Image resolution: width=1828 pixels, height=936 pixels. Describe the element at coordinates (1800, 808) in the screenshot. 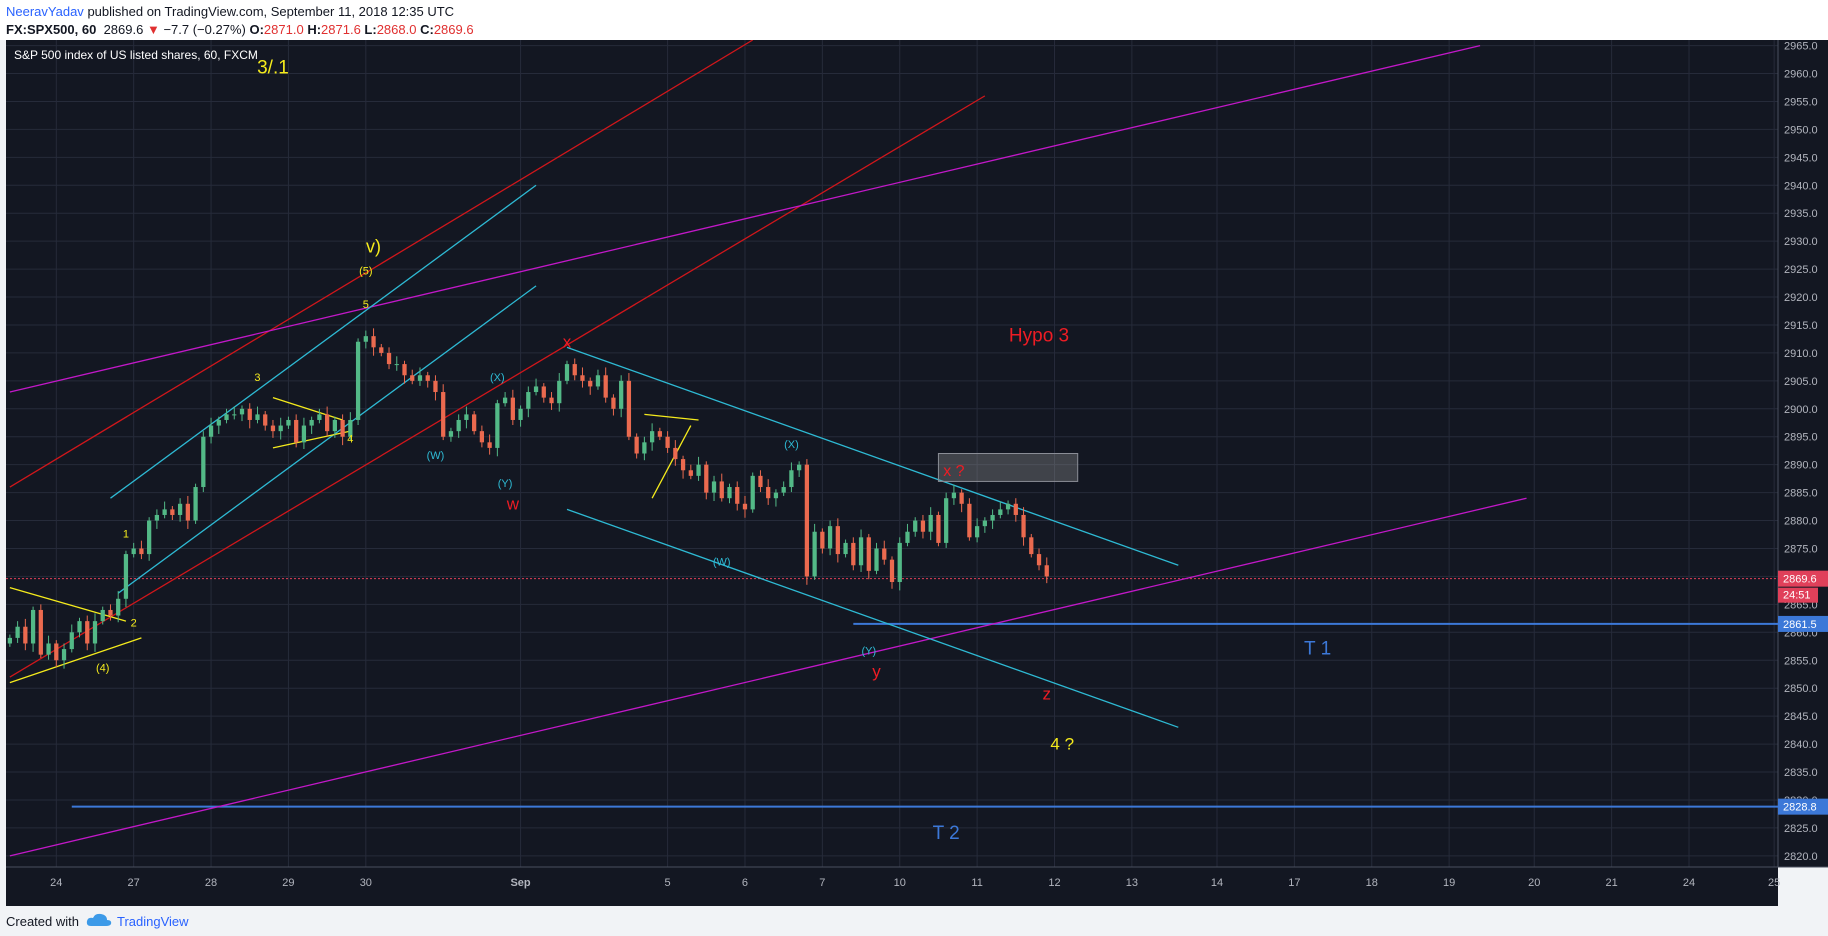

I see `level-value-t2: 2828.8` at that location.